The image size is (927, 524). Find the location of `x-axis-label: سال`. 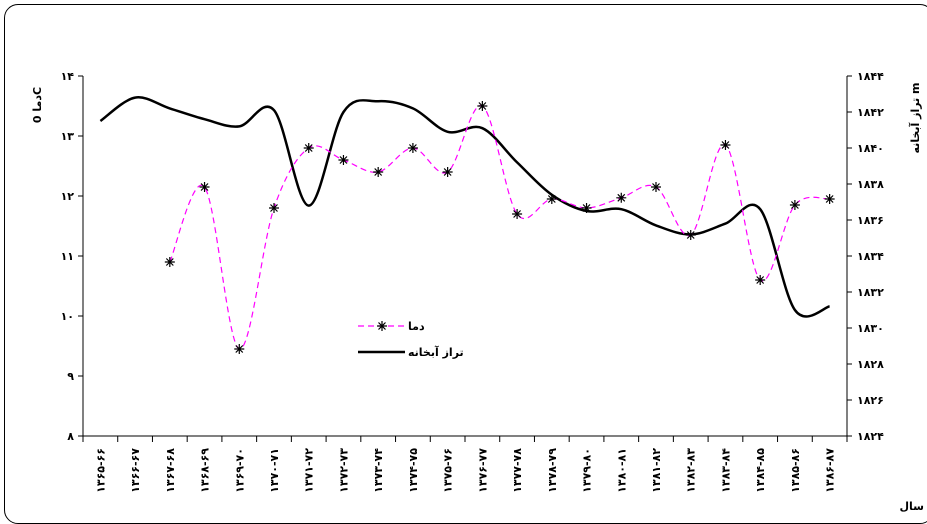

x-axis-label: سال is located at coordinates (912, 506).